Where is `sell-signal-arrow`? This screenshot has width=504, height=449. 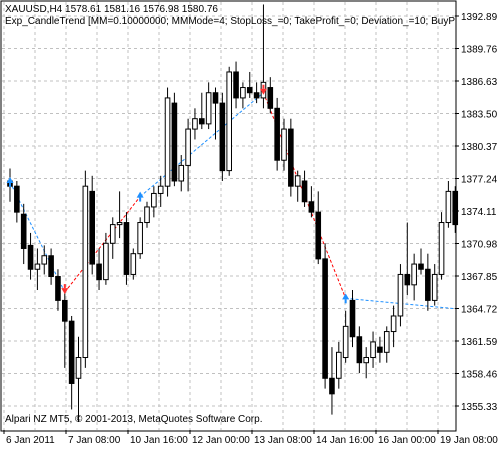
sell-signal-arrow is located at coordinates (65, 289).